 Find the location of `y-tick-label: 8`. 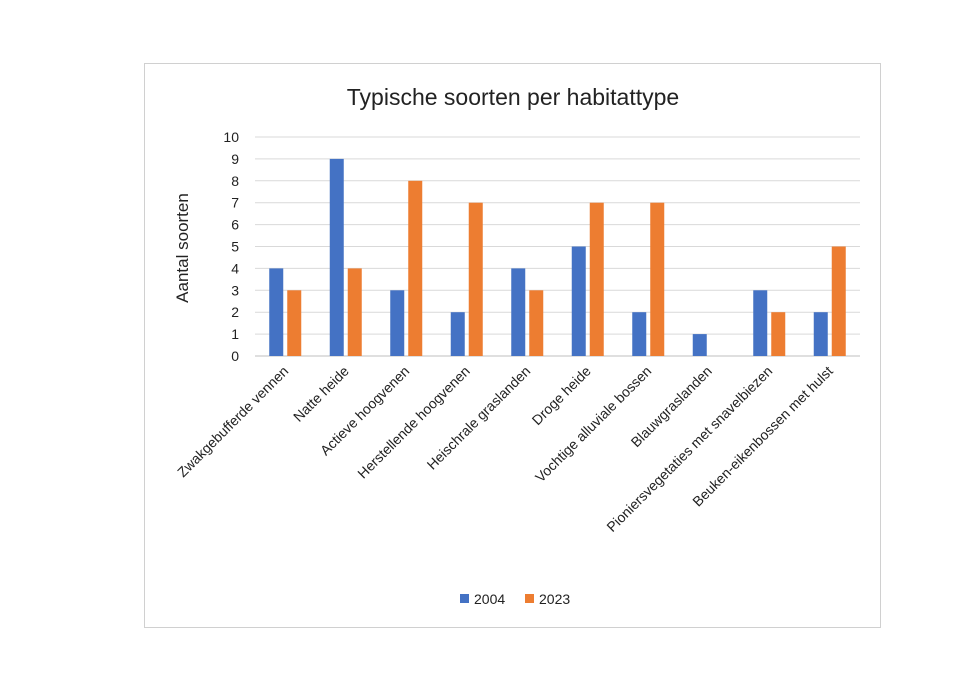

y-tick-label: 8 is located at coordinates (235, 181).